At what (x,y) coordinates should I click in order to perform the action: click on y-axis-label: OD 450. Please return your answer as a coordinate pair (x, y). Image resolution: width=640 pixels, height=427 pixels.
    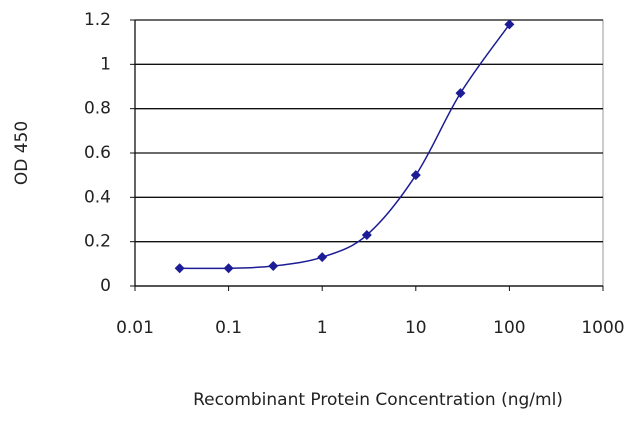
    Looking at the image, I should click on (22, 153).